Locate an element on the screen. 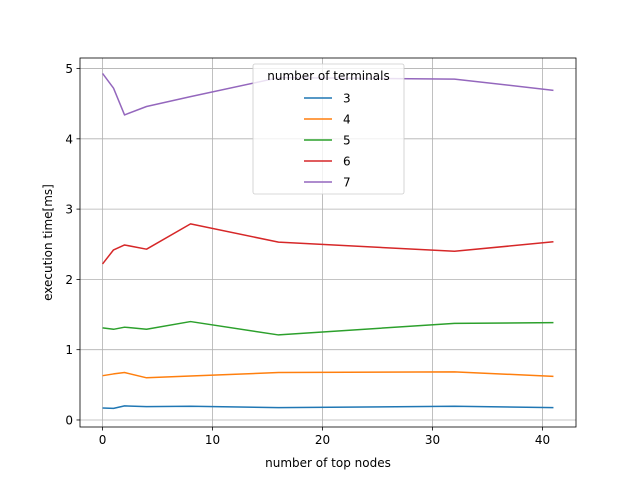 The image size is (640, 480). legend-label: 6 is located at coordinates (347, 162).